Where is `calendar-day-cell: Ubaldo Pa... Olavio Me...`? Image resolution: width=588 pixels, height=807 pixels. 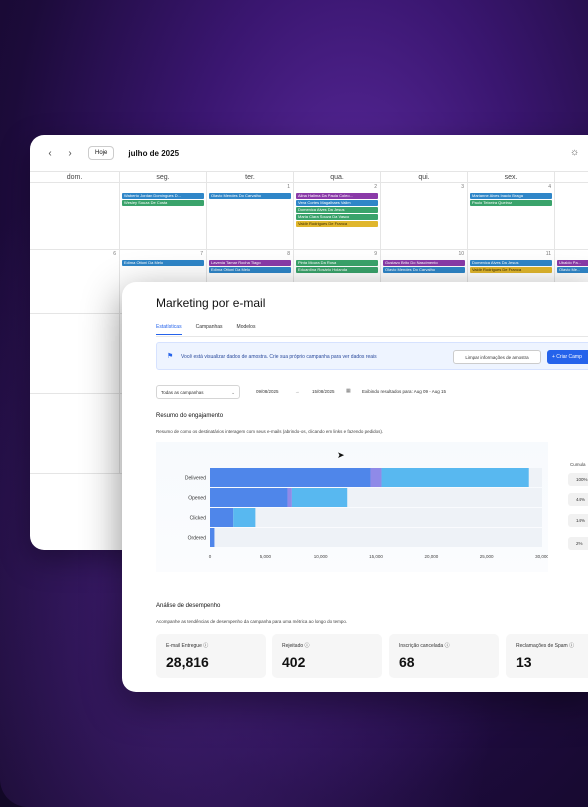
calendar-day-cell: Ubaldo Pa... Olavio Me... is located at coordinates (571, 281).